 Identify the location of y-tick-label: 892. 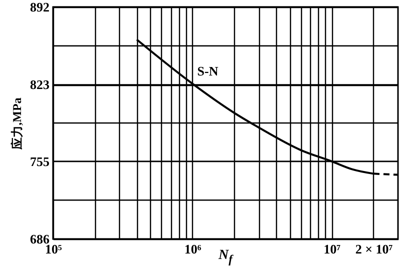
(40, 7).